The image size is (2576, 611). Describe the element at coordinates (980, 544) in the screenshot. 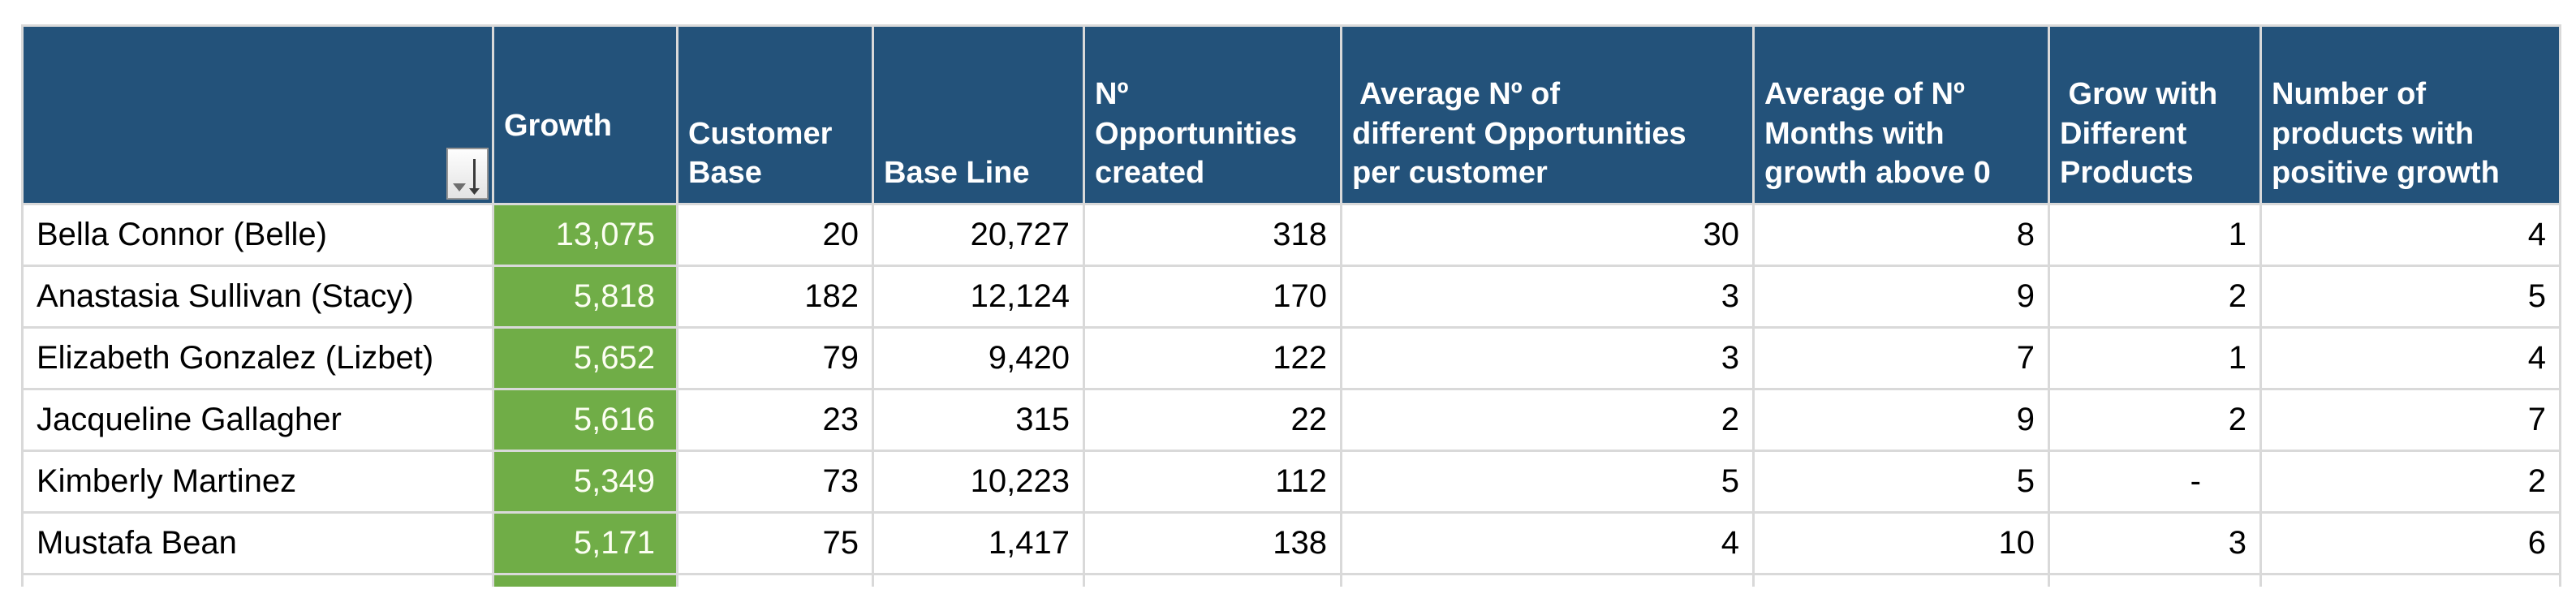

I see `cell-base-line: 1,417` at that location.